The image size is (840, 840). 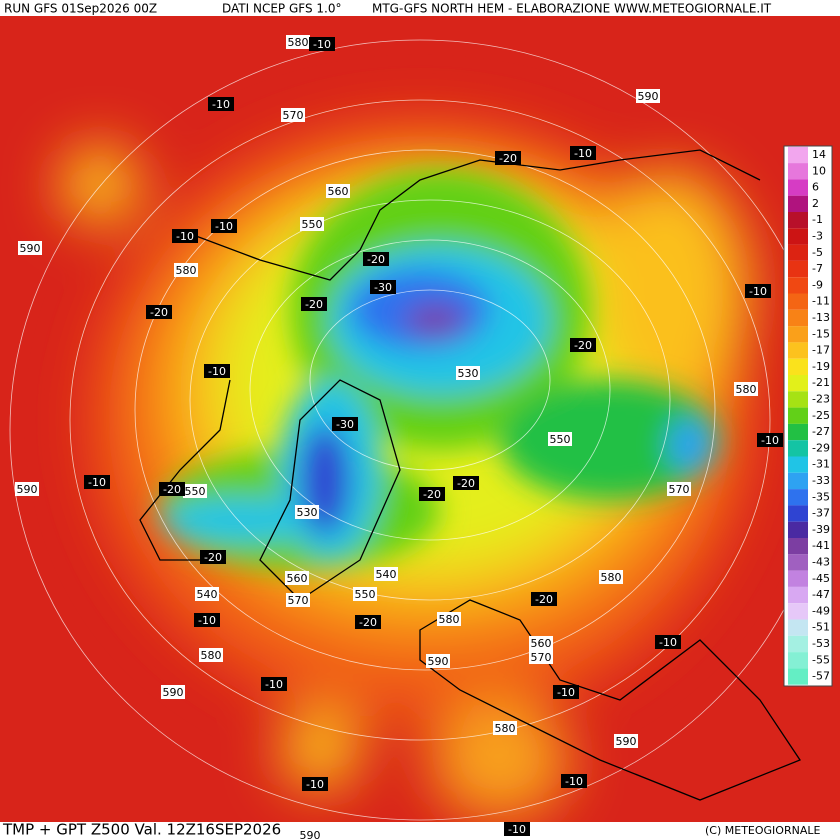 I want to click on legend-label: -7, so click(x=817, y=268).